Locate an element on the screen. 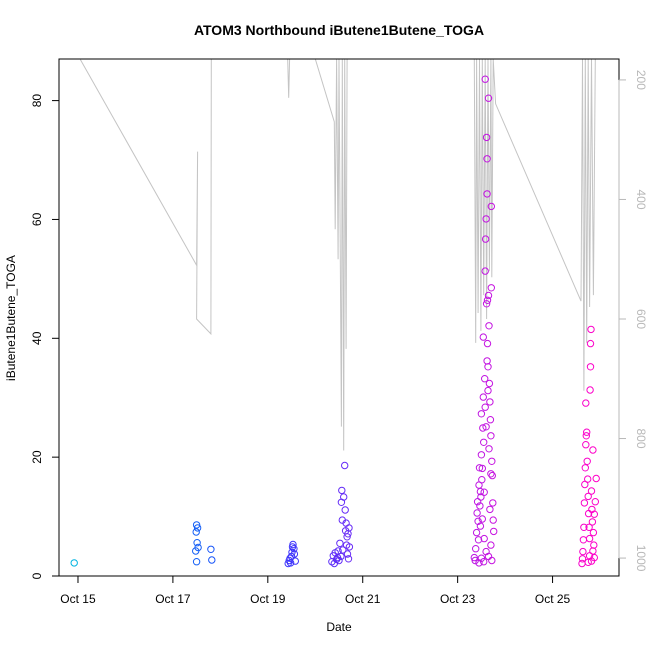 This screenshot has width=650, height=650. right-tick-label: 1000 is located at coordinates (641, 558).